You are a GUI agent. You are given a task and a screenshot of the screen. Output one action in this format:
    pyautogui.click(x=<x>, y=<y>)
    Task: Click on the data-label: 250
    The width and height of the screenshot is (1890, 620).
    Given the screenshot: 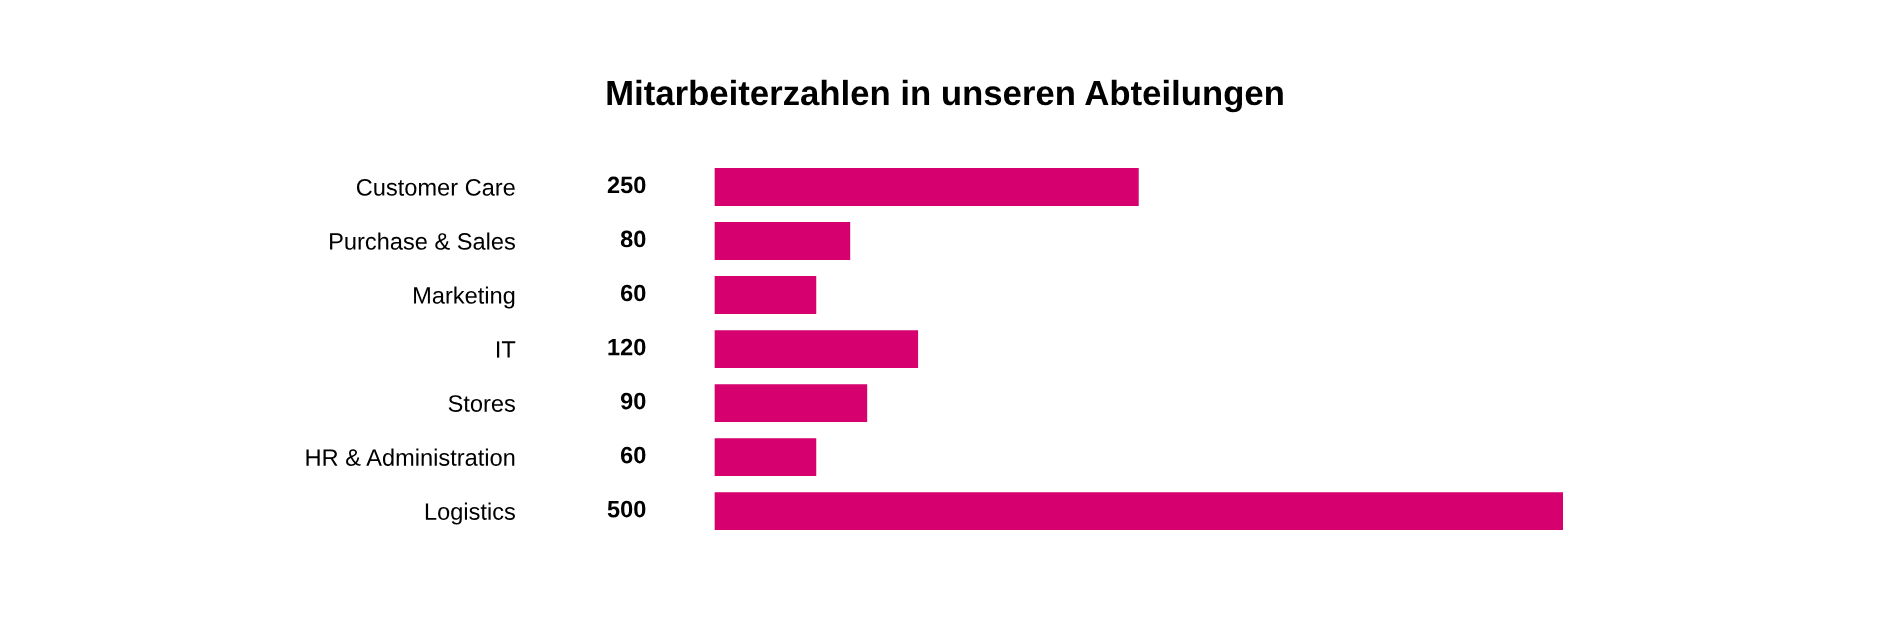 What is the action you would take?
    pyautogui.click(x=626, y=185)
    